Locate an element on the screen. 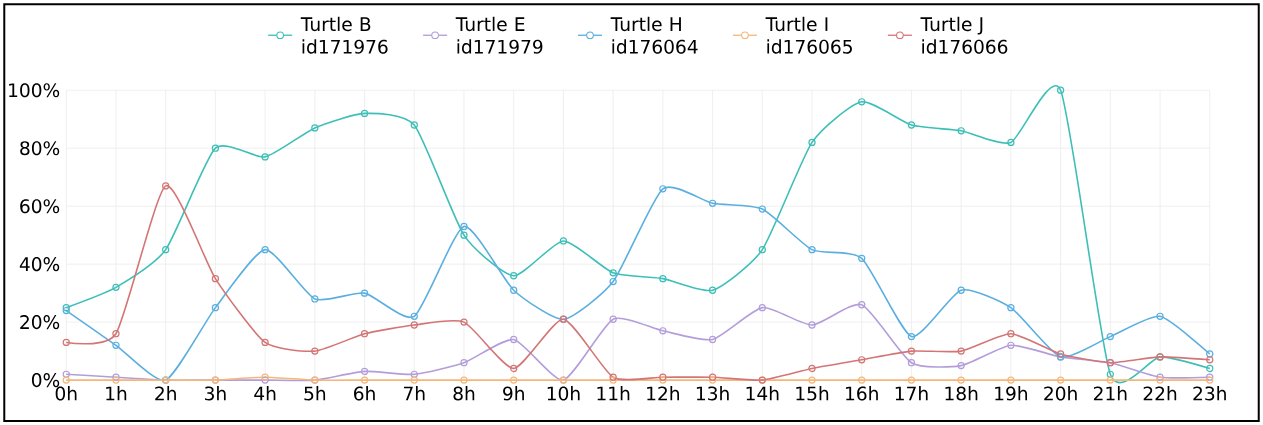 The width and height of the screenshot is (1263, 425). x-tick-label: 9h is located at coordinates (513, 393).